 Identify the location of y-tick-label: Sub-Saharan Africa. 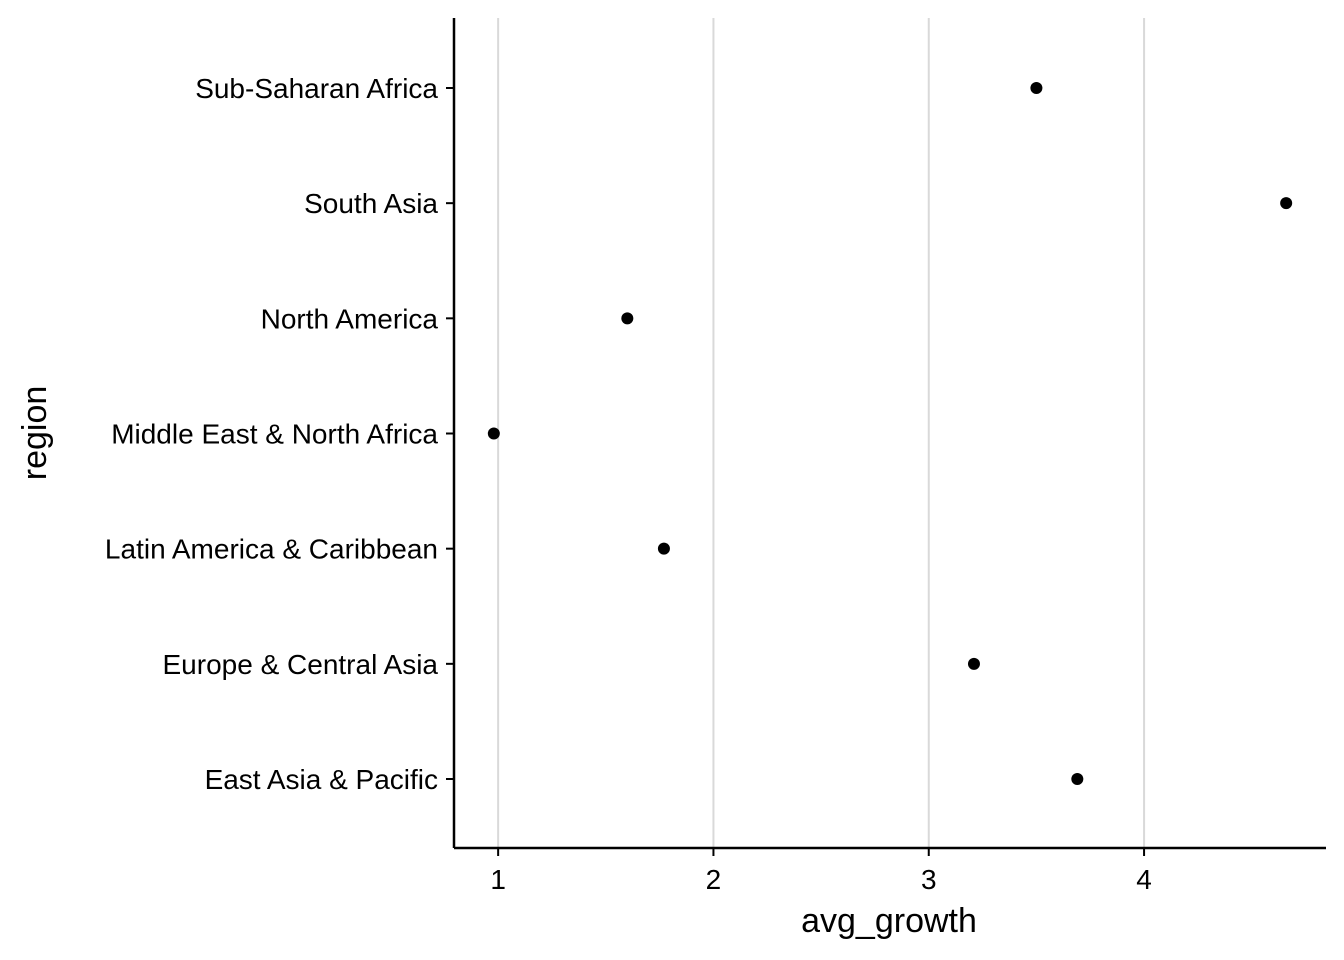
(316, 88).